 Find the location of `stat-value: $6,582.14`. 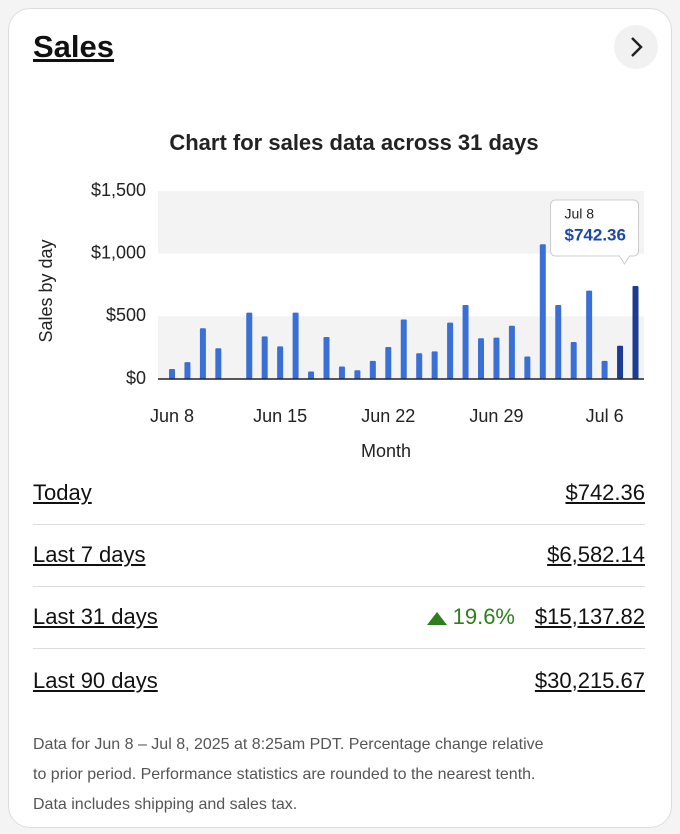

stat-value: $6,582.14 is located at coordinates (596, 554).